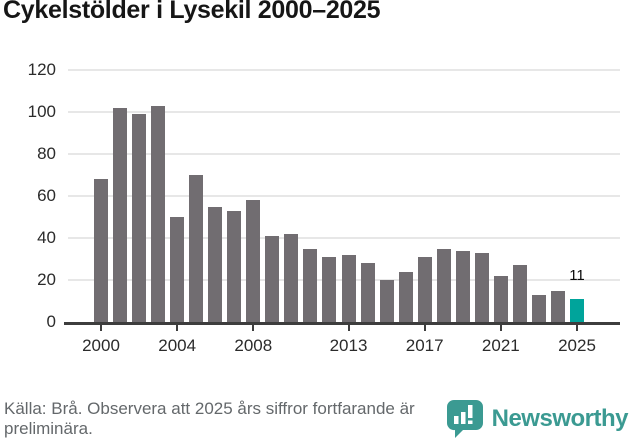  Describe the element at coordinates (291, 277) in the screenshot. I see `bar-2010` at that location.